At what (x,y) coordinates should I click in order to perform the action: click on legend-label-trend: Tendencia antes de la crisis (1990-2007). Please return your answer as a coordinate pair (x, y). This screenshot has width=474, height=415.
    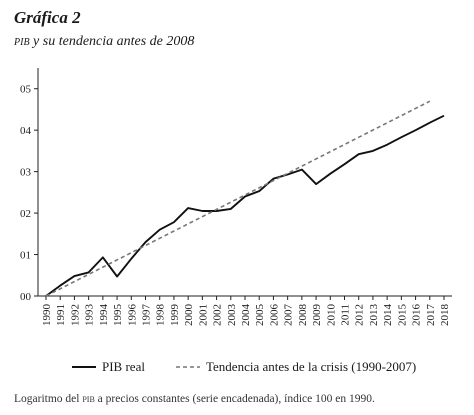
    Looking at the image, I should click on (311, 366).